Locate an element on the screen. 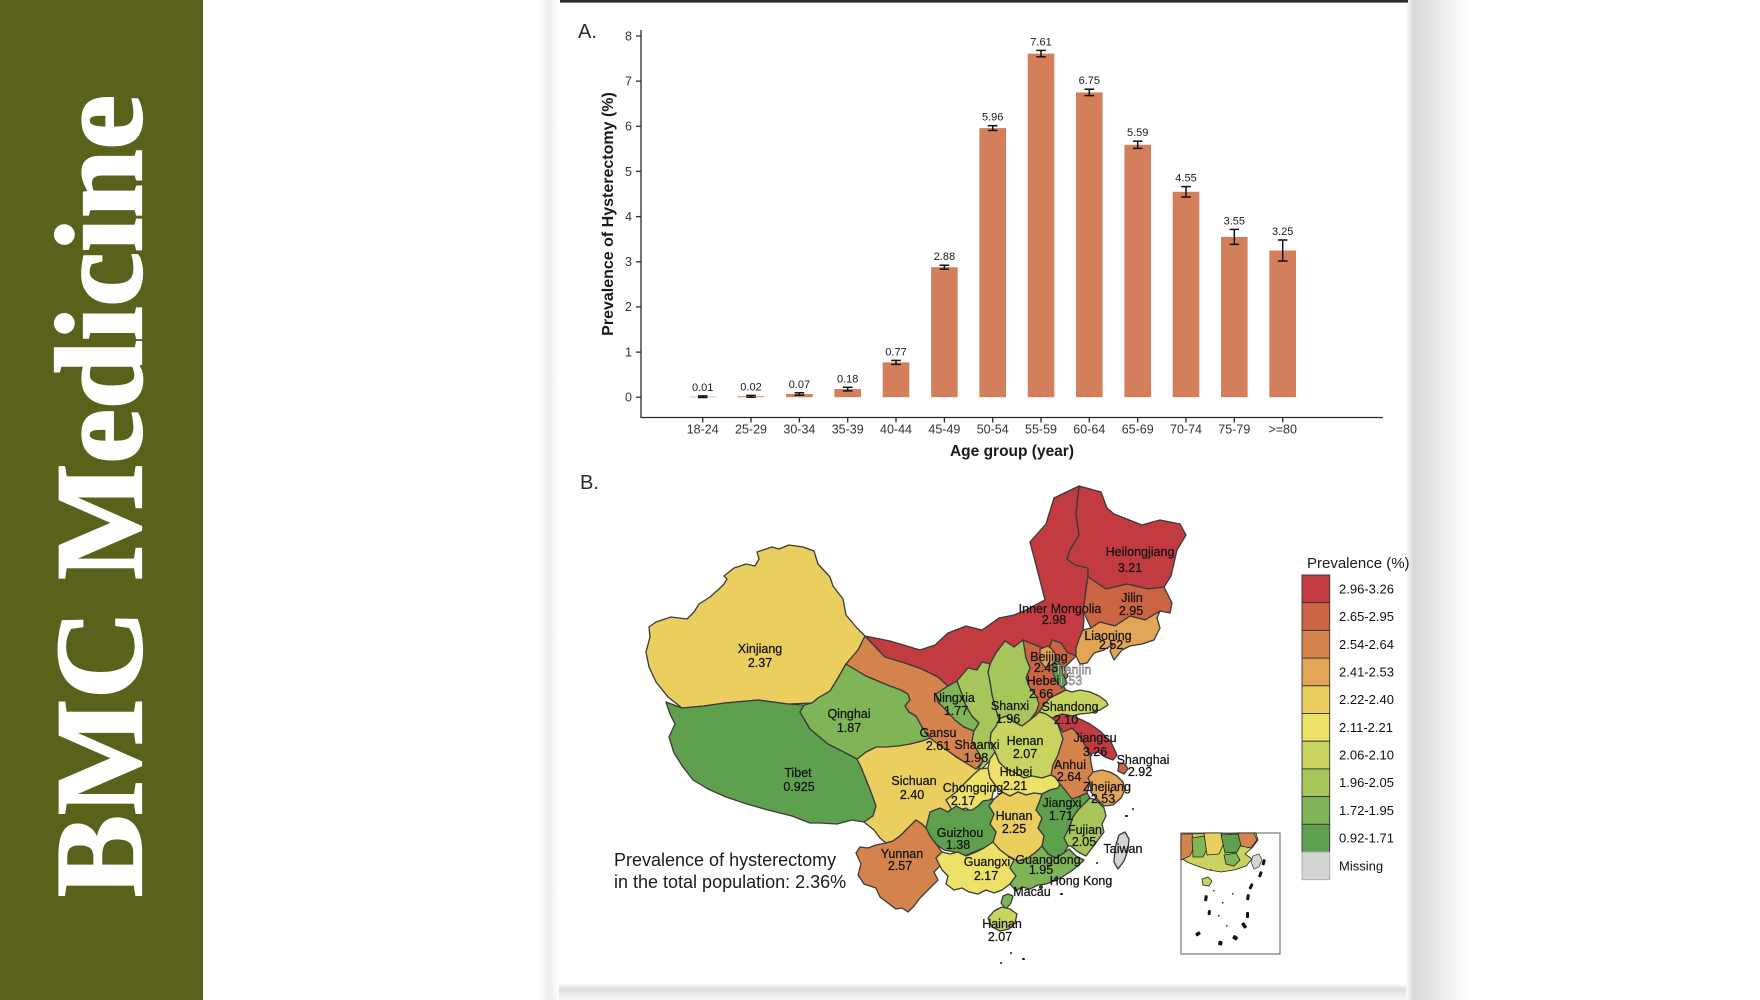  svg-text: 2.25 is located at coordinates (1014, 829).